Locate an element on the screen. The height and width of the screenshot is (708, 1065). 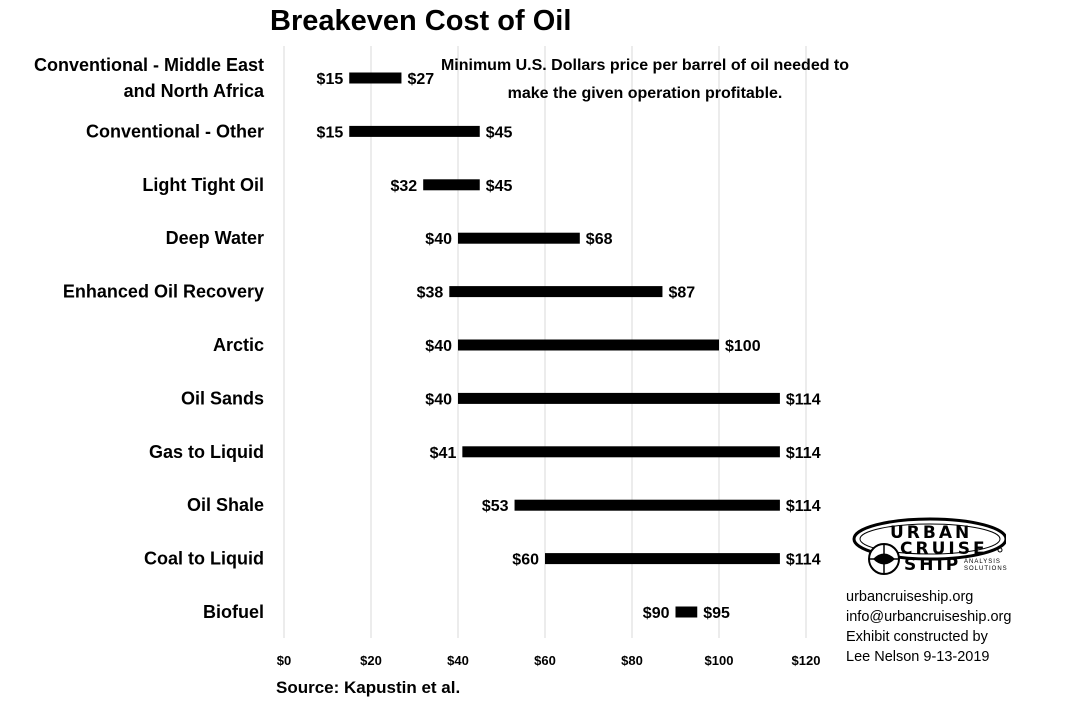
high-value-label: $100 is located at coordinates (743, 346).